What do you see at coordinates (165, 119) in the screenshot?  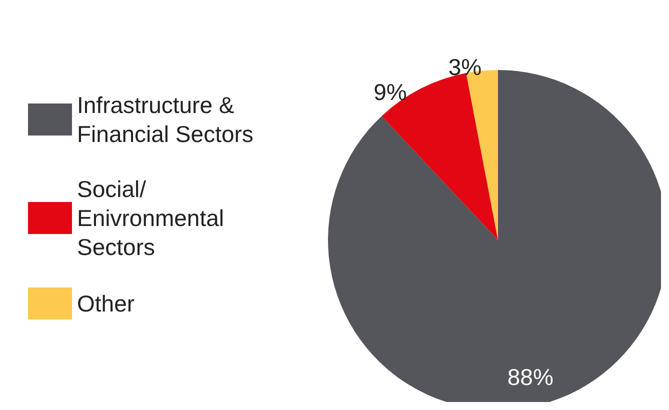 I see `legend-label: Infrastructure & Financial Sectors` at bounding box center [165, 119].